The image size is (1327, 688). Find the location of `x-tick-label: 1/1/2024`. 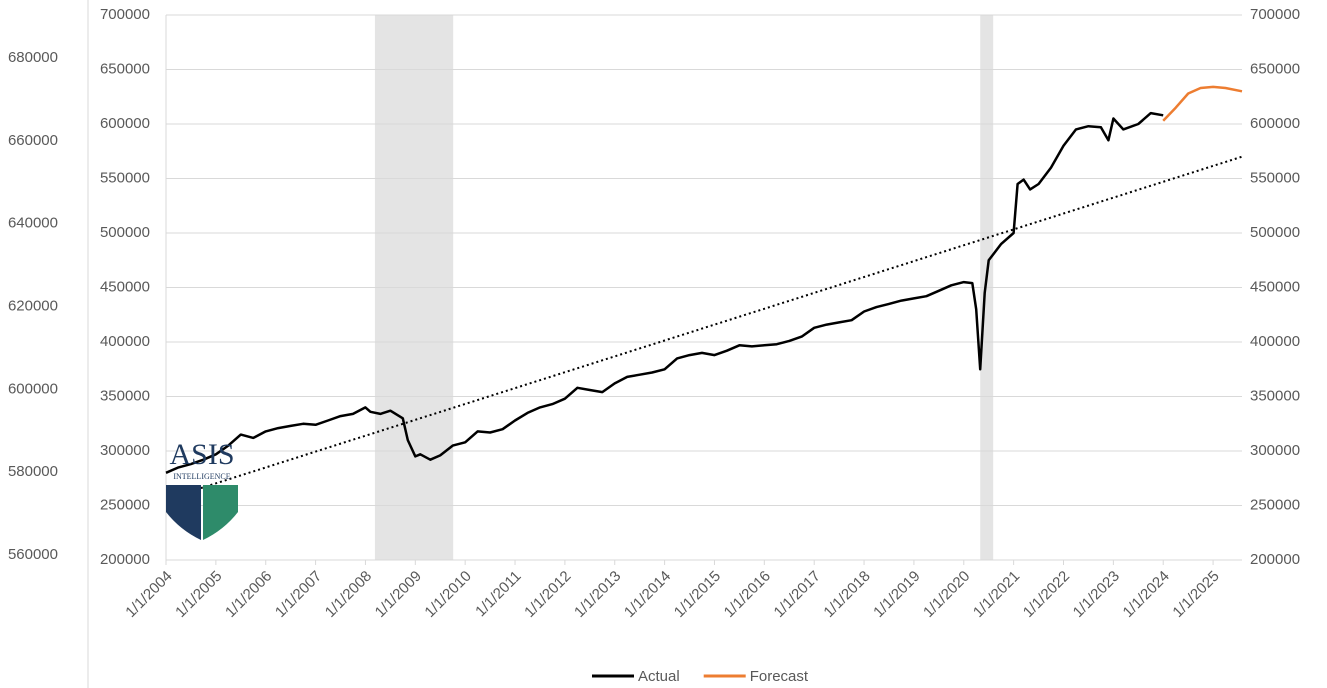

x-tick-label: 1/1/2024 is located at coordinates (1146, 594).